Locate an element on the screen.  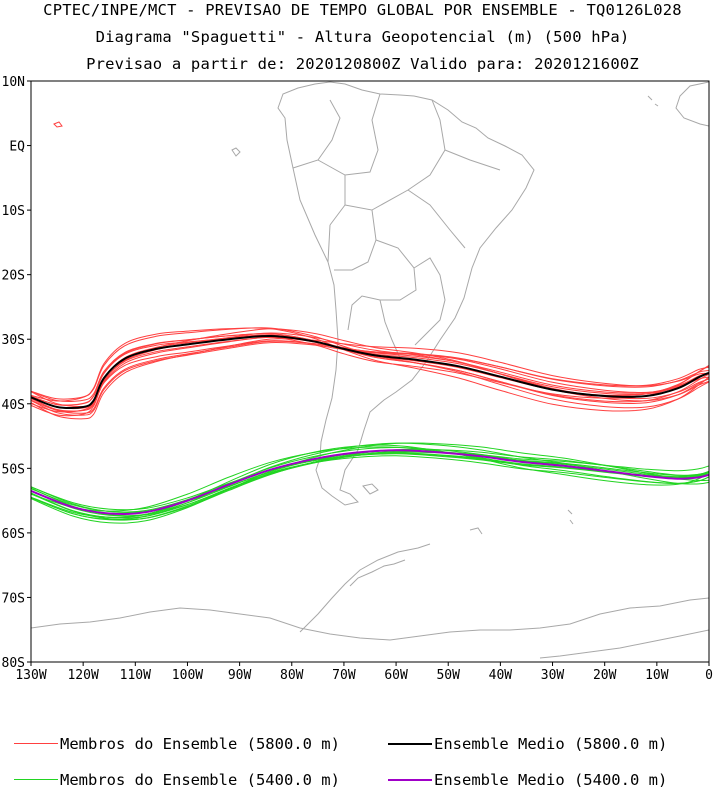
lon-label: 0 is located at coordinates (709, 675).